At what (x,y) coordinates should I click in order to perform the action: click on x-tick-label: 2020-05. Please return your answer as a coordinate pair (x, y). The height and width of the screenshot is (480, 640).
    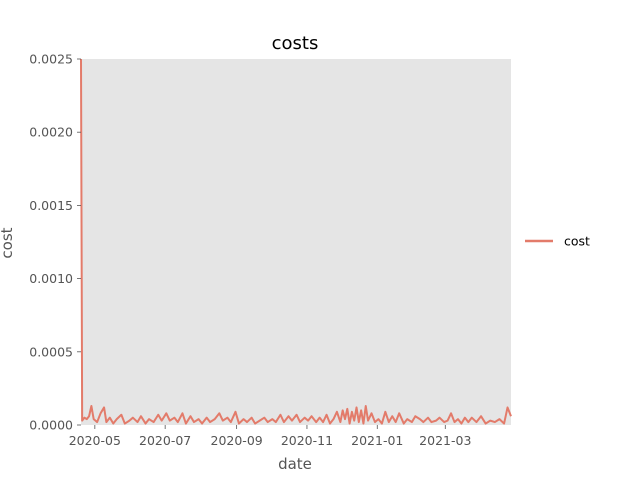
    Looking at the image, I should click on (95, 440).